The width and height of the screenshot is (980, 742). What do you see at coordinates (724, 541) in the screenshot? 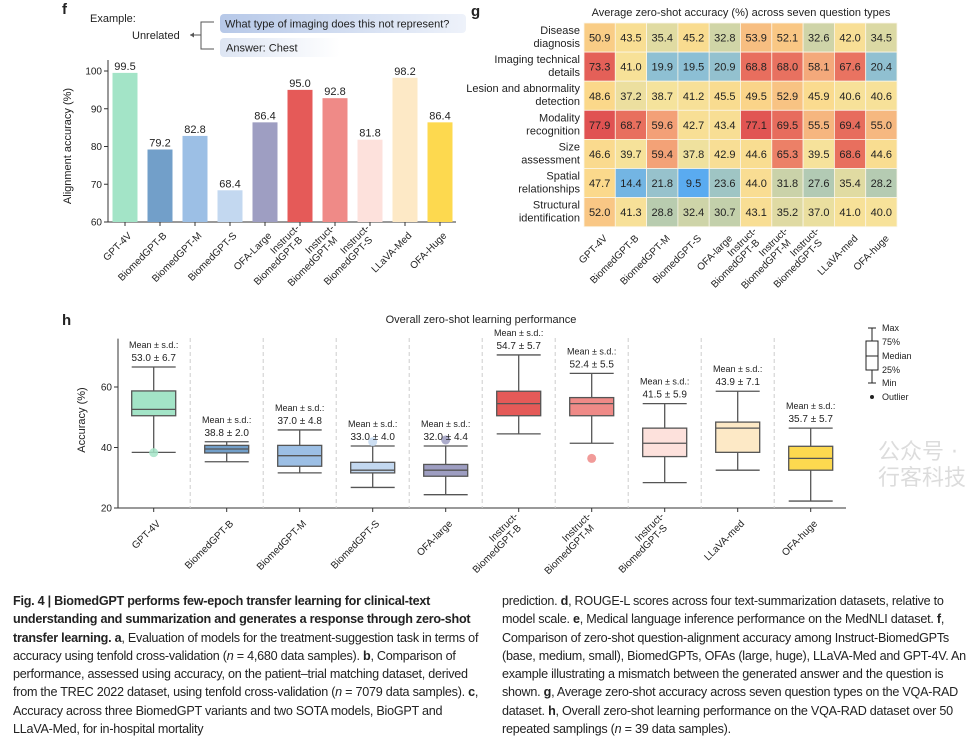
I see `h-x-tick-label-line: LLaVA-med` at bounding box center [724, 541].